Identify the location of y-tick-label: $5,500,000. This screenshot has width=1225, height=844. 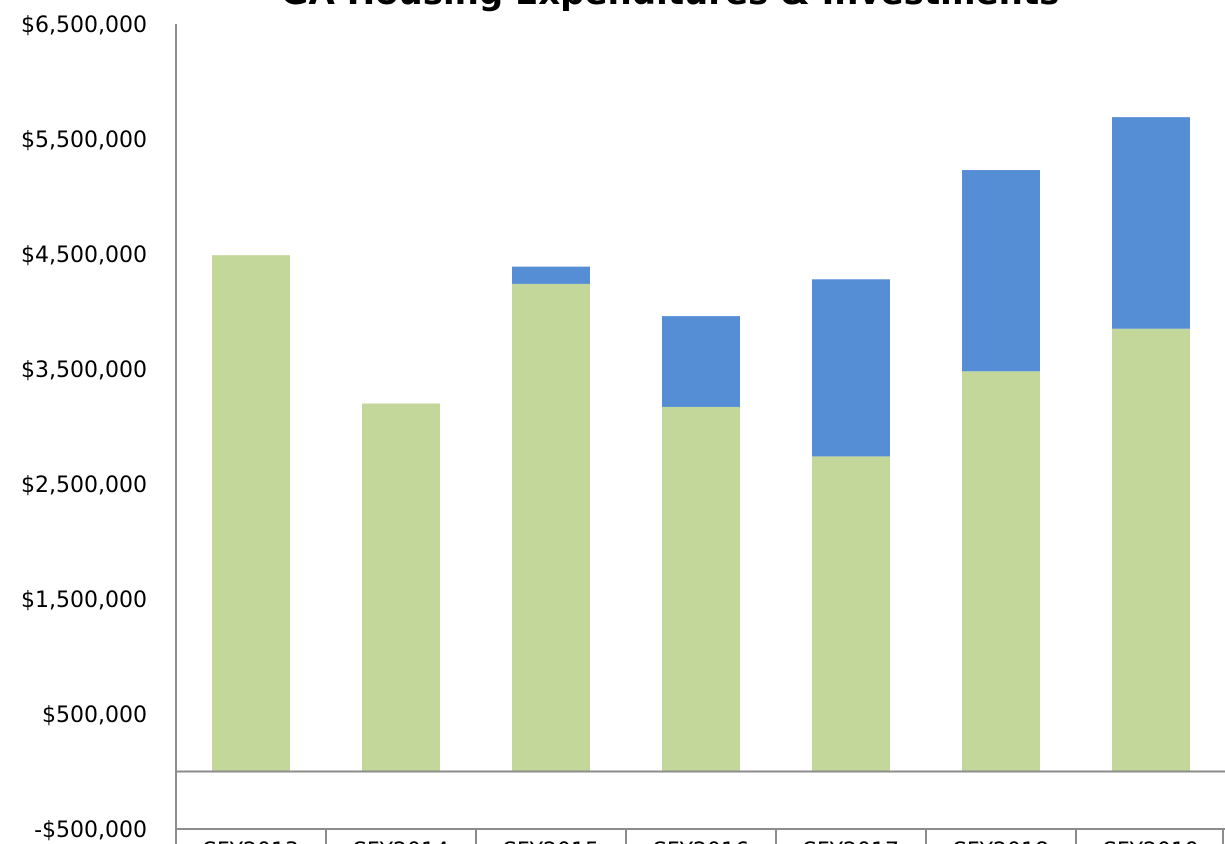
(84, 140).